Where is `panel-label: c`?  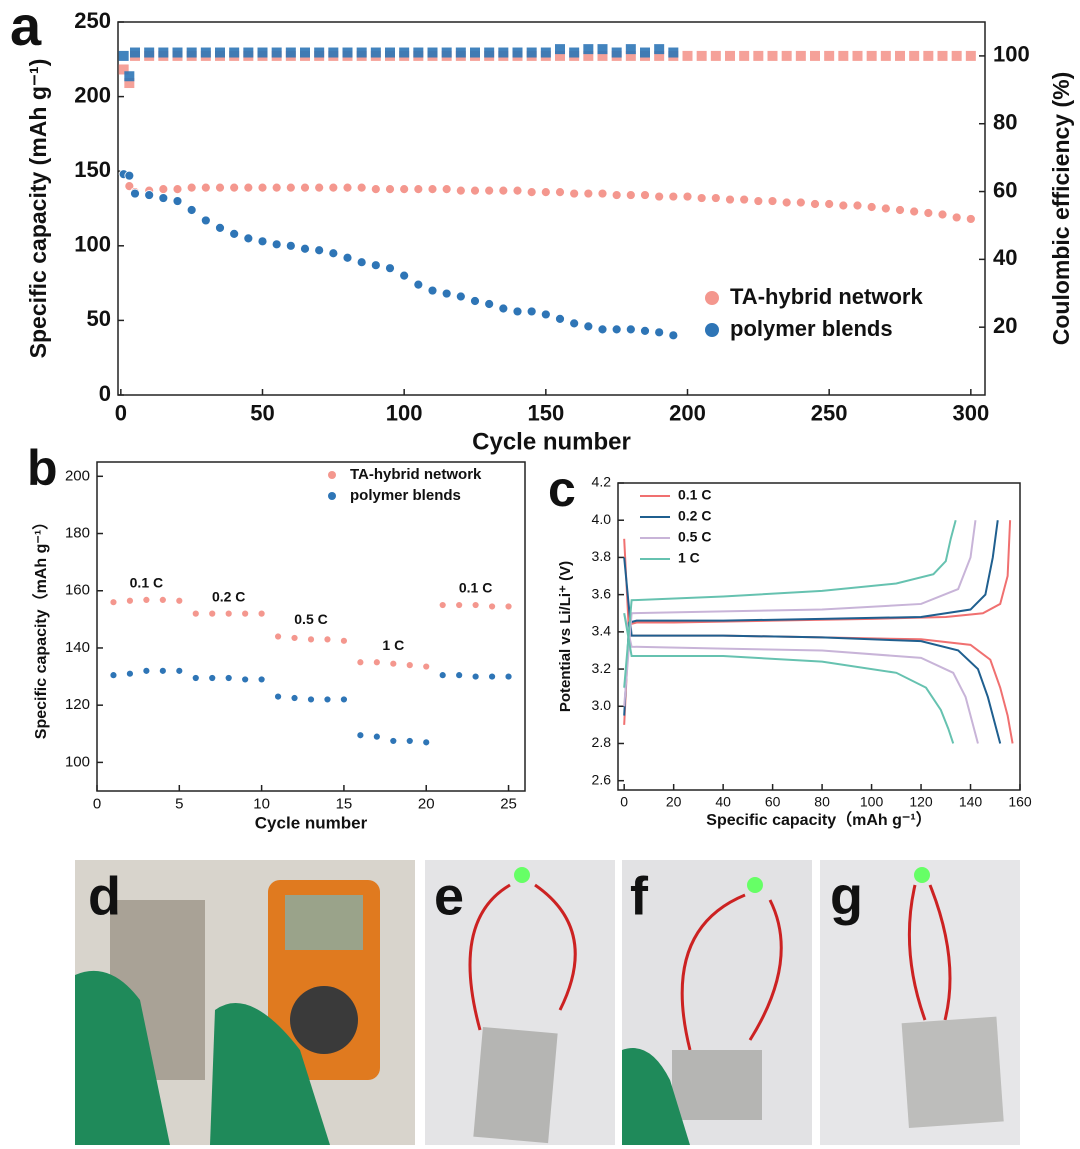 panel-label: c is located at coordinates (562, 489).